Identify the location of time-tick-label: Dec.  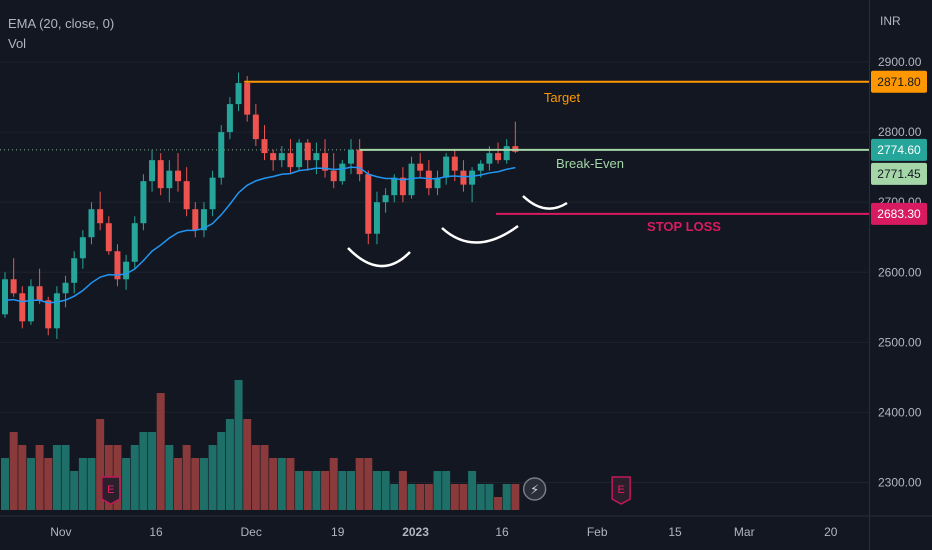
(251, 532).